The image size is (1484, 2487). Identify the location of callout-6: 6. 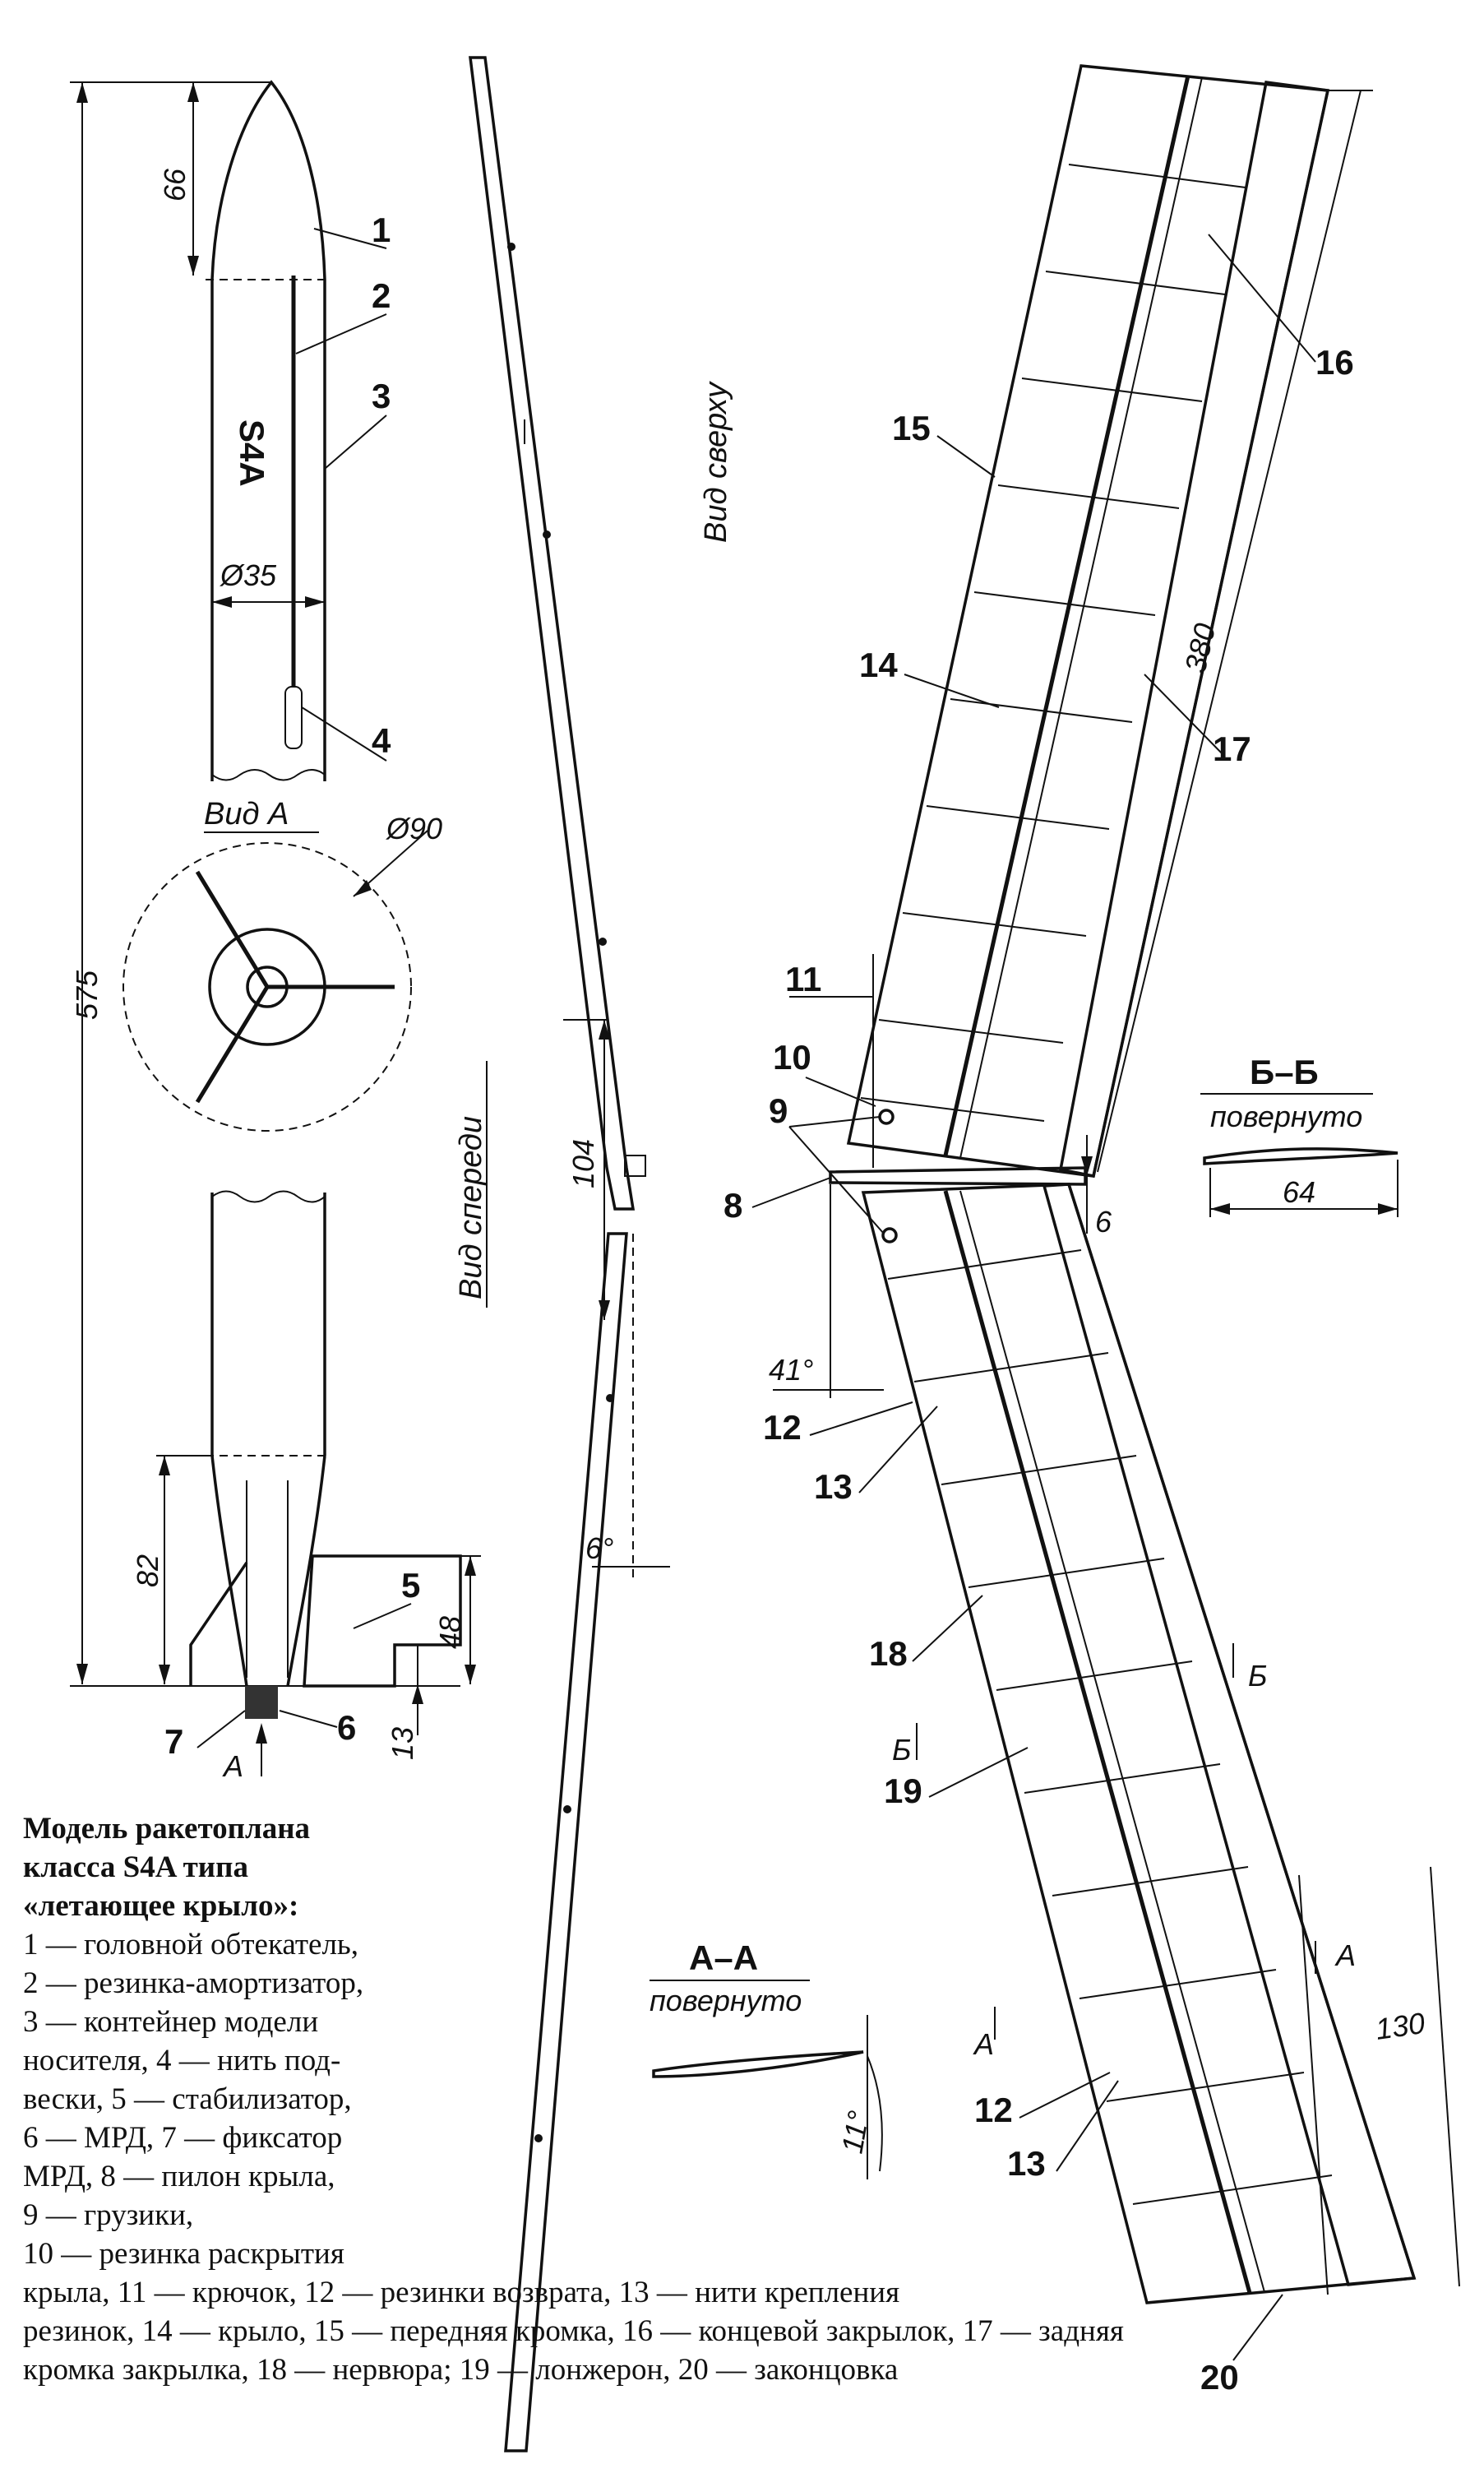
(347, 1727).